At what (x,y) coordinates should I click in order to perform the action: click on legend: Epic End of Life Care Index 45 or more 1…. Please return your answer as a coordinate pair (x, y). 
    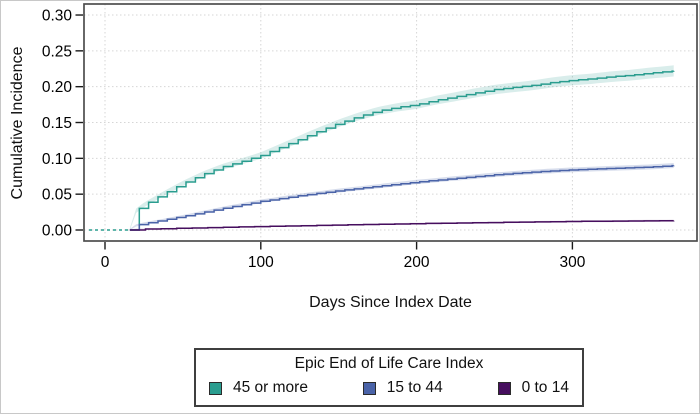
    Looking at the image, I should click on (389, 377).